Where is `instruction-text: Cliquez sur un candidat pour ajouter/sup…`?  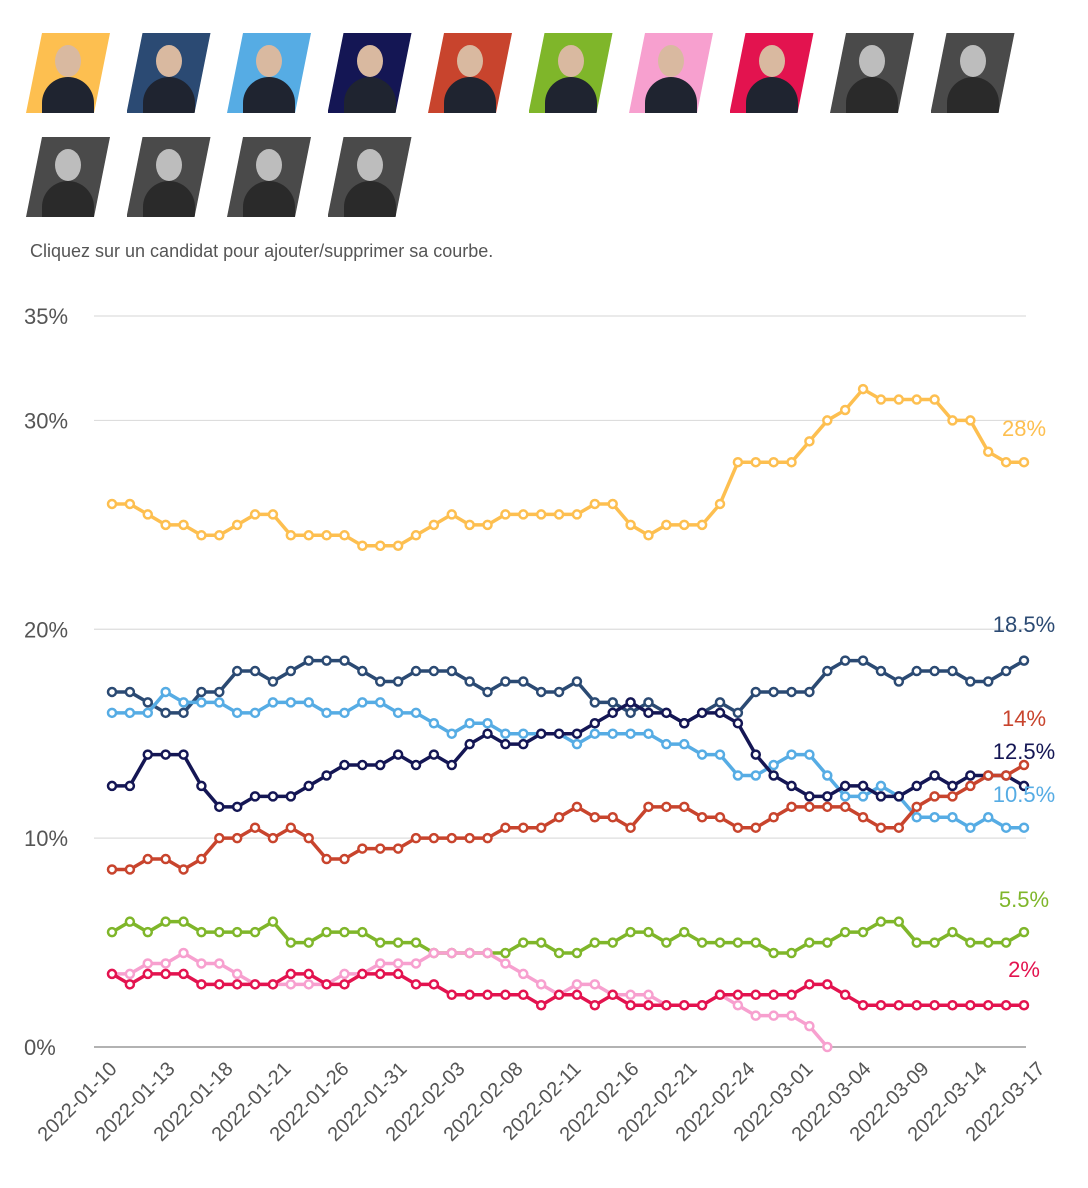
instruction-text: Cliquez sur un candidat pour ajouter/sup… is located at coordinates (262, 251).